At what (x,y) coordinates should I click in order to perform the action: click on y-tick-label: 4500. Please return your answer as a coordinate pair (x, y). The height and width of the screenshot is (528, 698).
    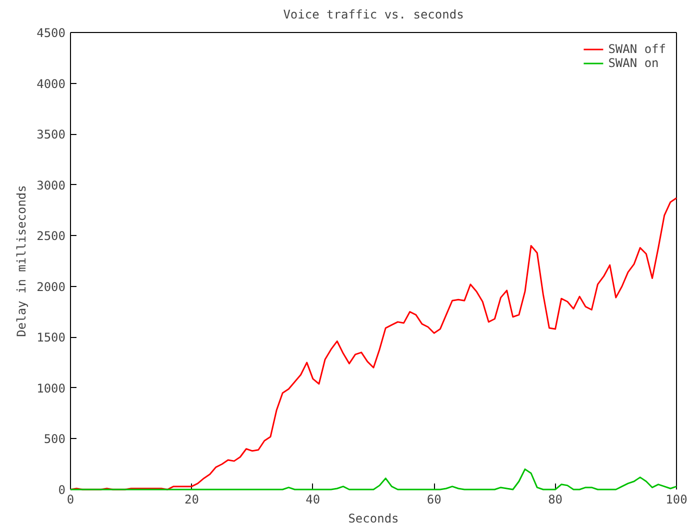
    Looking at the image, I should click on (51, 33).